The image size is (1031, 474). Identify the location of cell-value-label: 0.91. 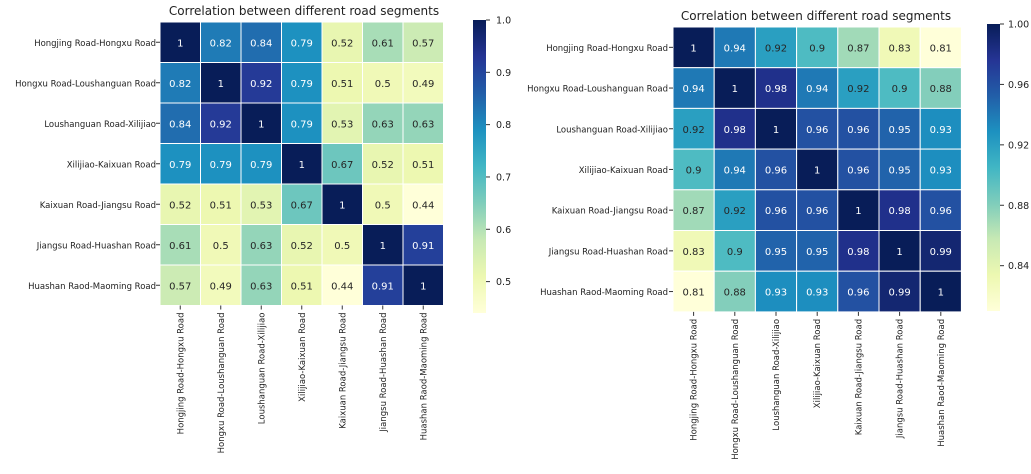
(423, 246).